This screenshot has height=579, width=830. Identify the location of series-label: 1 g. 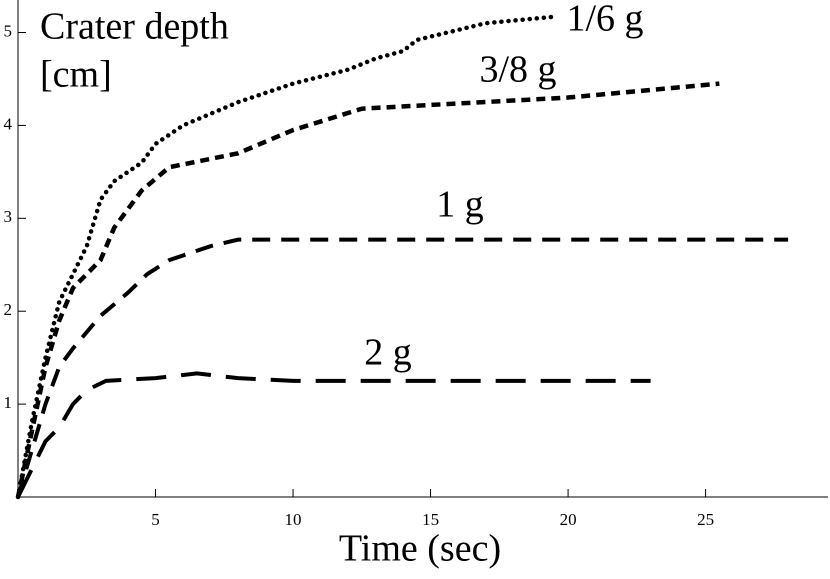
(460, 205).